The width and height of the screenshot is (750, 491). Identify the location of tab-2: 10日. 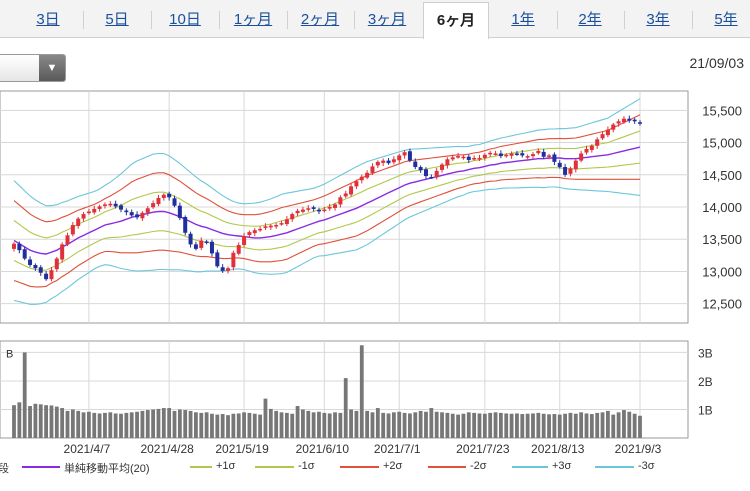
(185, 19).